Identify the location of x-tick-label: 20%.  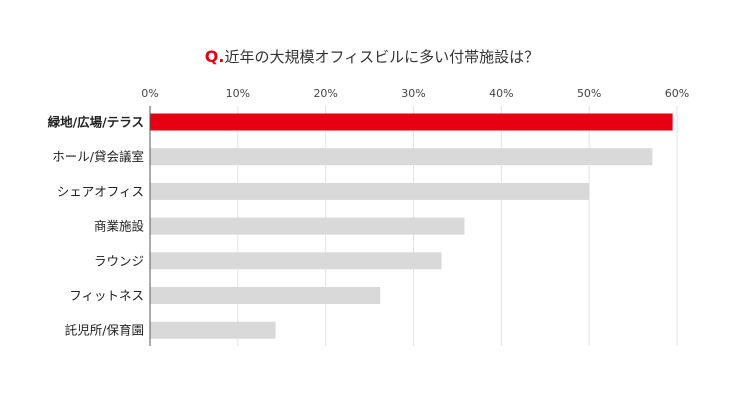
(325, 93).